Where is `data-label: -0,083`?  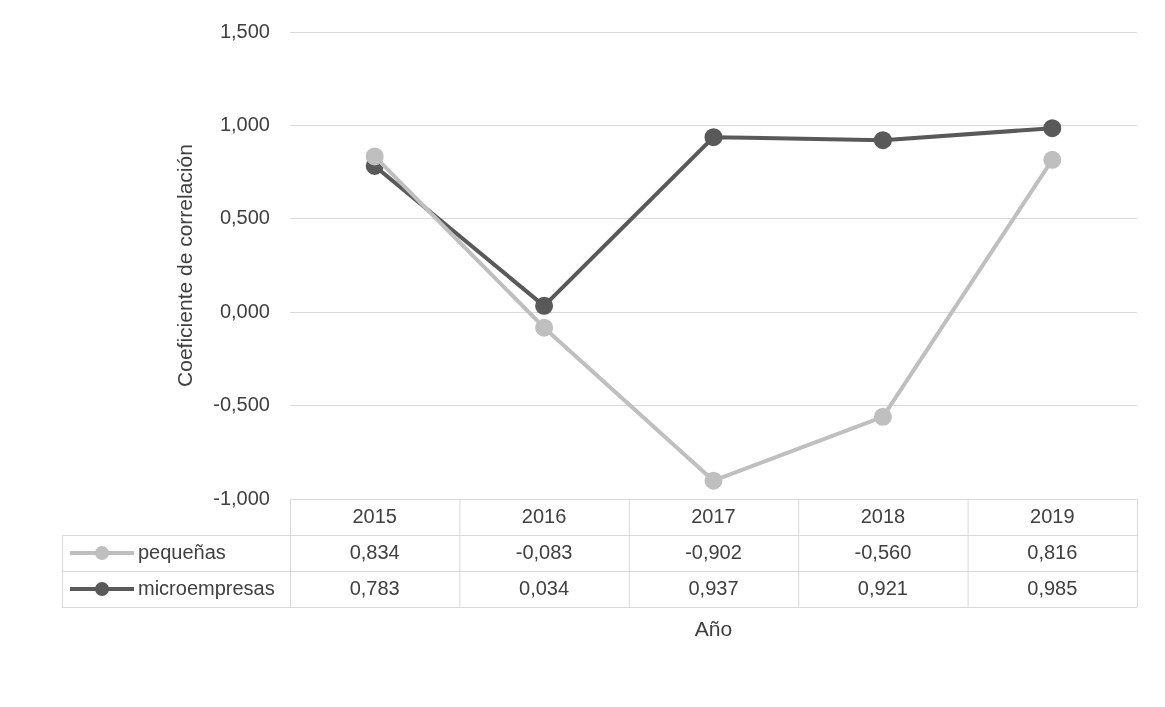
data-label: -0,083 is located at coordinates (544, 551).